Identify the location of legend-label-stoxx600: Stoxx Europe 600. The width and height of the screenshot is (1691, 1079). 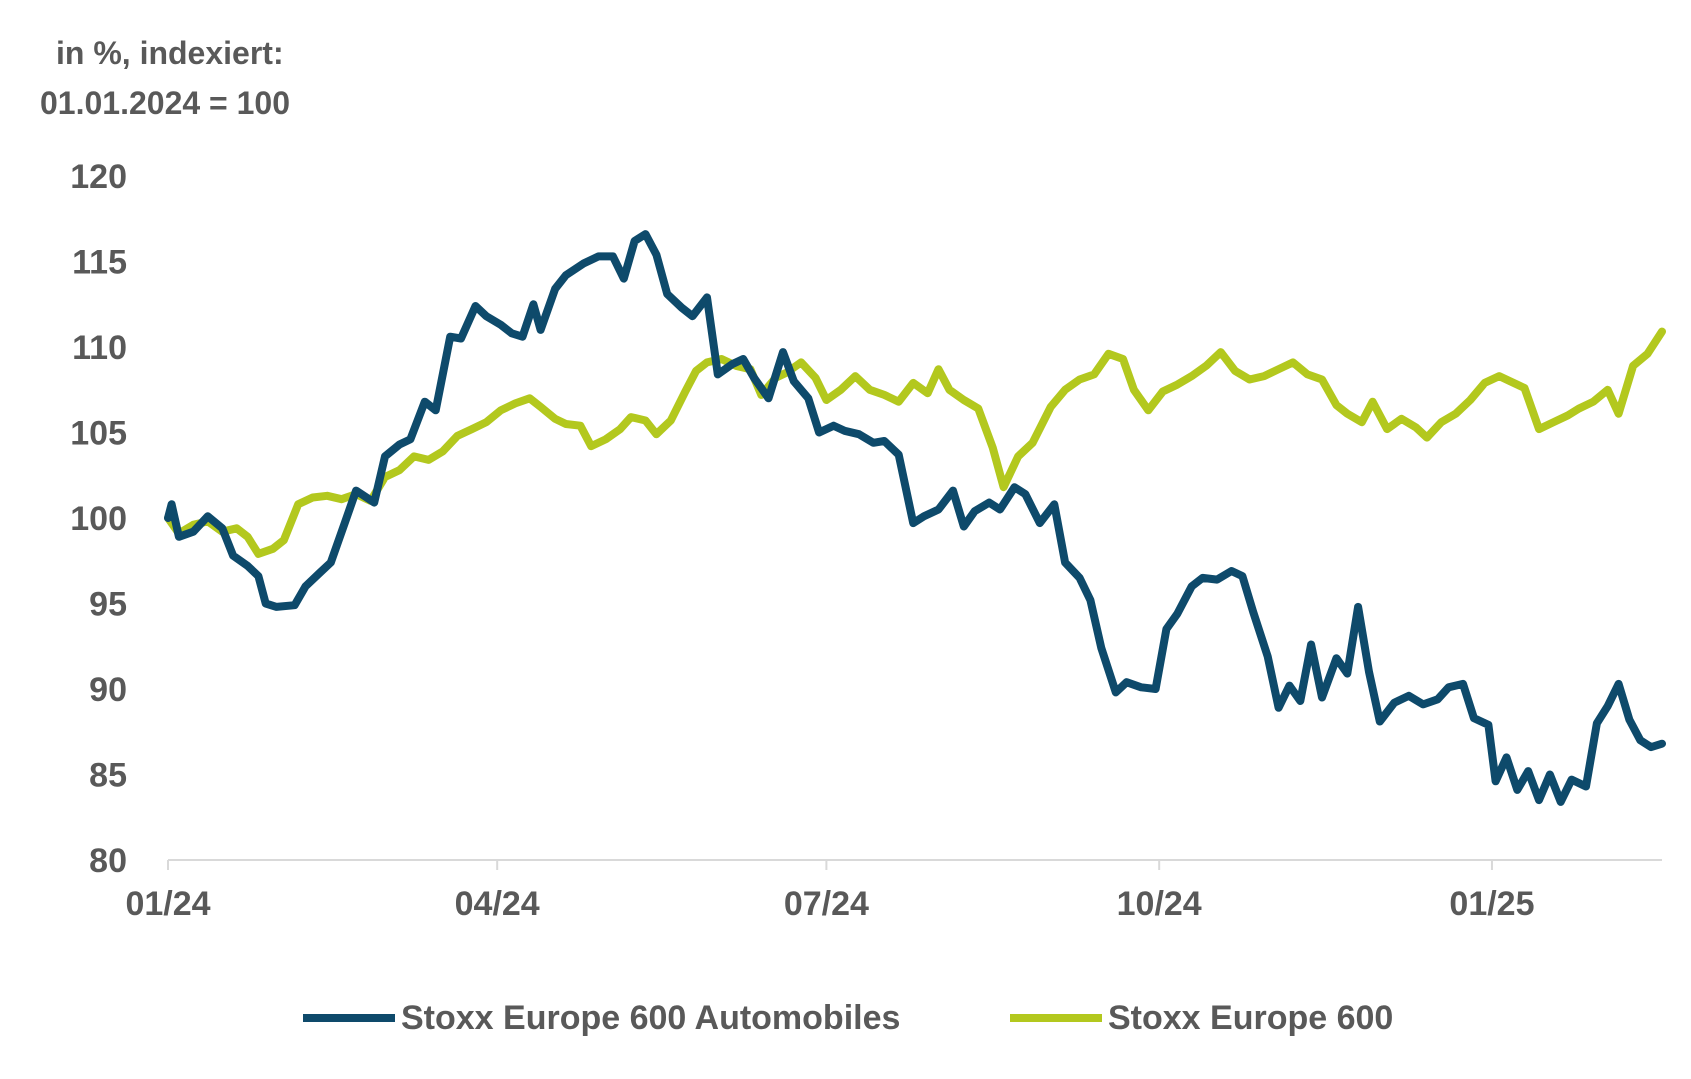
(1251, 1017).